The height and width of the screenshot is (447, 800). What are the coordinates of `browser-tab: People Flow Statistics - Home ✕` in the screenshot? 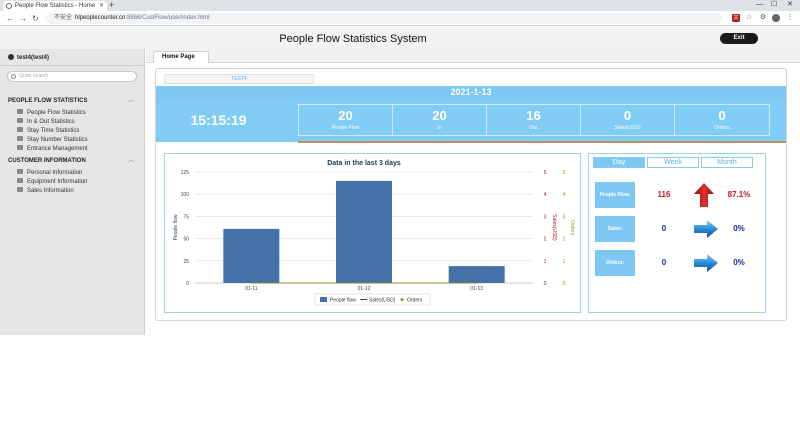 It's located at (55, 6).